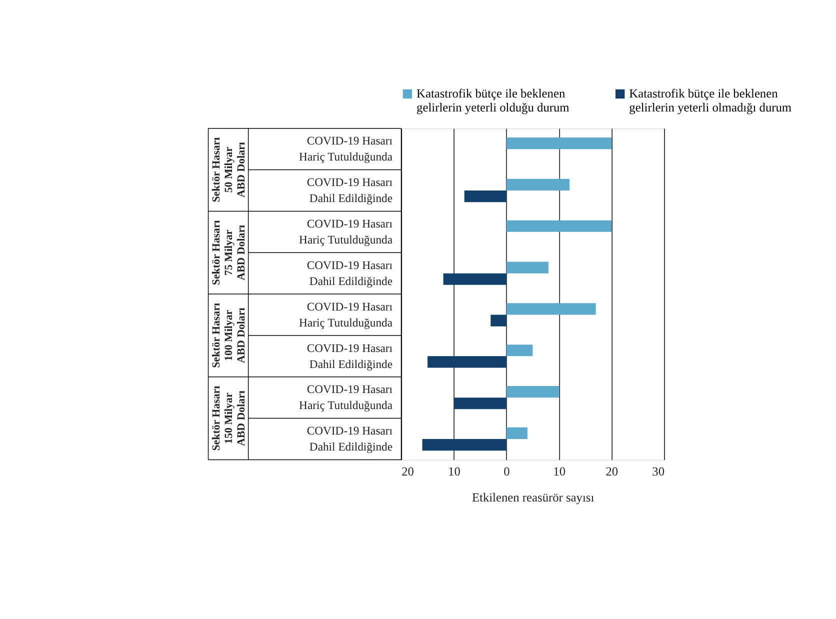  Describe the element at coordinates (710, 100) in the screenshot. I see `legend-label: Katastrofik bütçe ile beklenen gelirlerin yeterli olmadığı durum` at that location.